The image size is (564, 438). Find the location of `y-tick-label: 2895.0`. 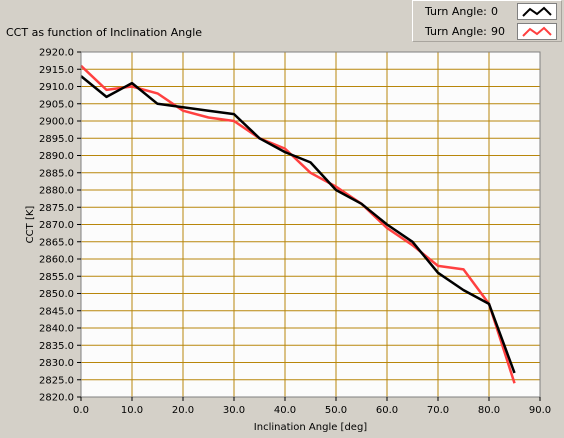

y-tick-label: 2895.0 is located at coordinates (56, 139).